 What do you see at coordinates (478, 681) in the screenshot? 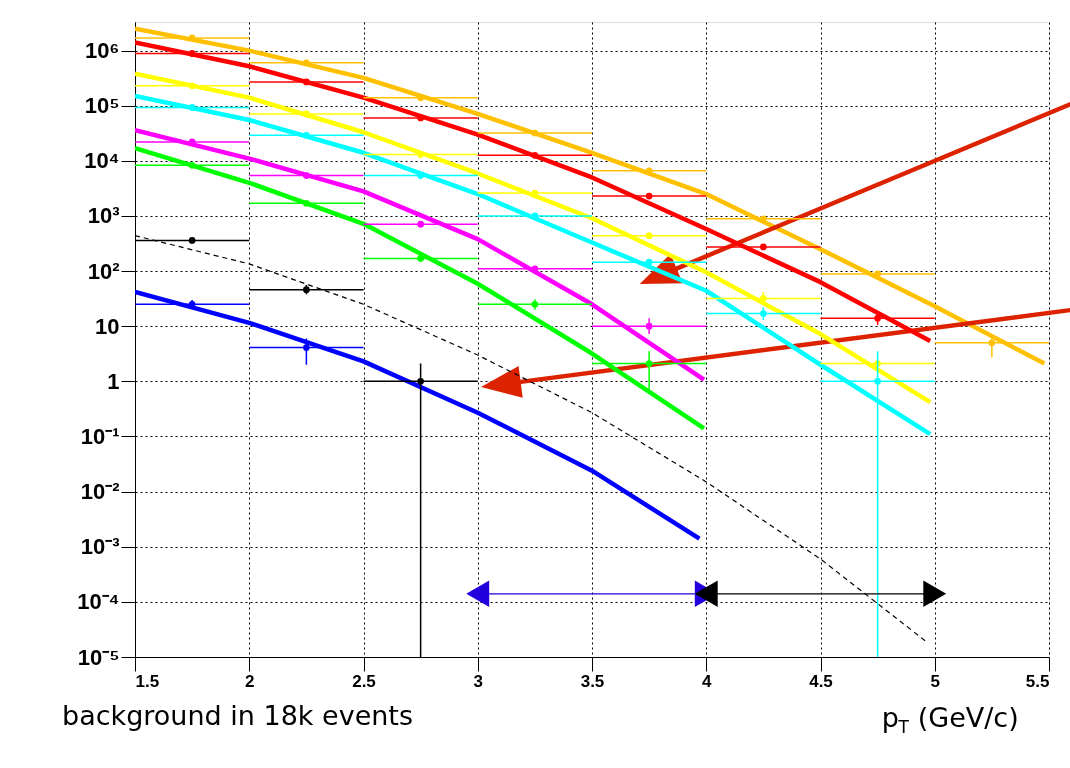
I see `x-tick-label: 3` at bounding box center [478, 681].